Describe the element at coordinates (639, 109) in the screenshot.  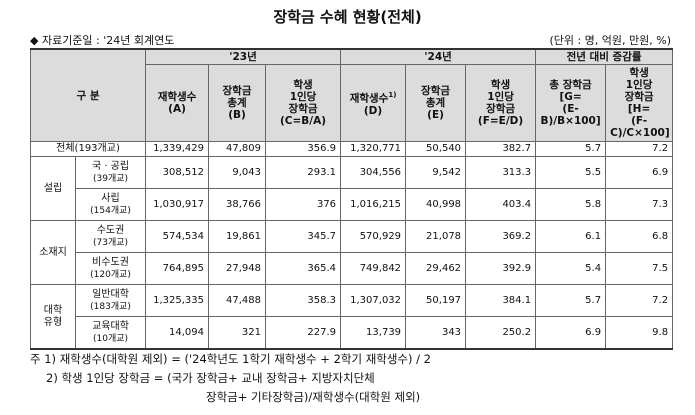
I see `column-header-line: [H=` at that location.